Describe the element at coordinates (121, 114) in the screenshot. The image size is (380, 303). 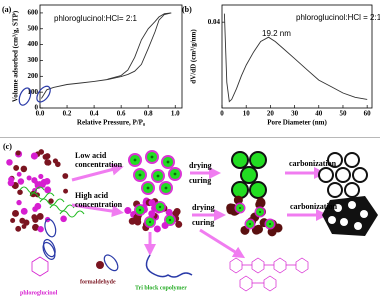
I see `x-tick-label: 0.6` at that location.